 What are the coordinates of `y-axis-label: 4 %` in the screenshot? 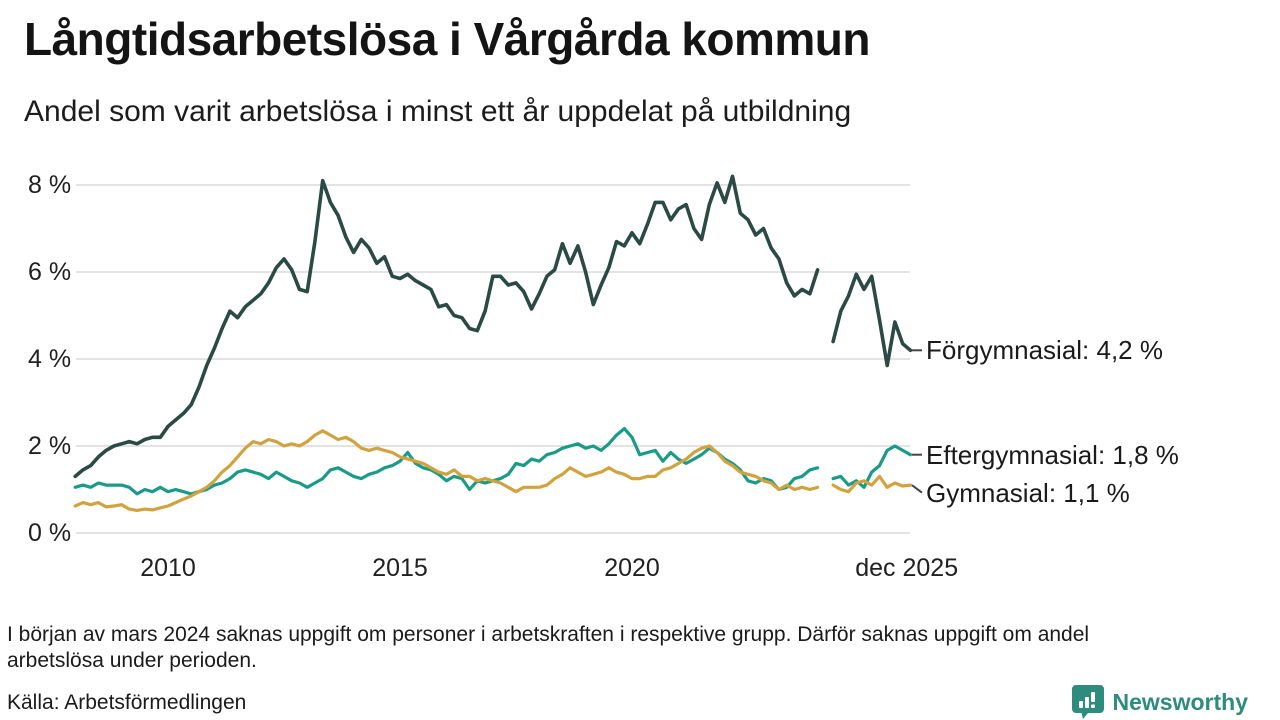 It's located at (50, 359).